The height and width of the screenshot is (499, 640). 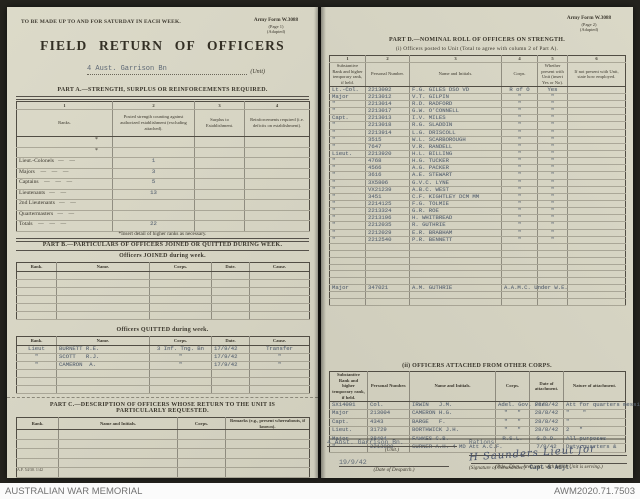 I want to click on table-cell: 17/9/42, so click(x=230, y=357).